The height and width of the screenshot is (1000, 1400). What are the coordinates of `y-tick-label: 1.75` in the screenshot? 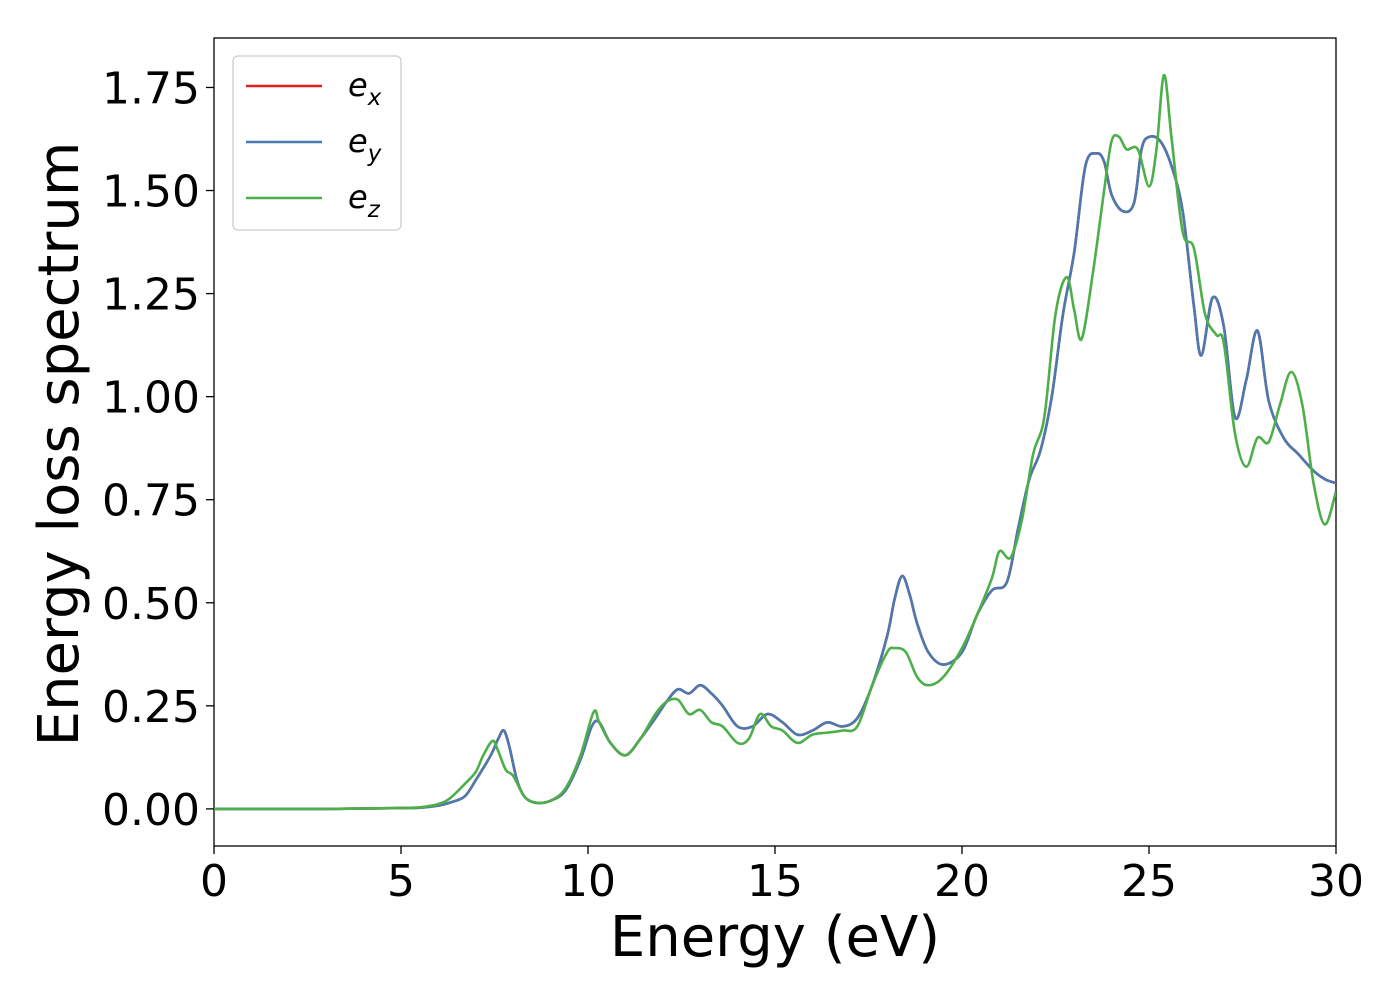 It's located at (151, 88).